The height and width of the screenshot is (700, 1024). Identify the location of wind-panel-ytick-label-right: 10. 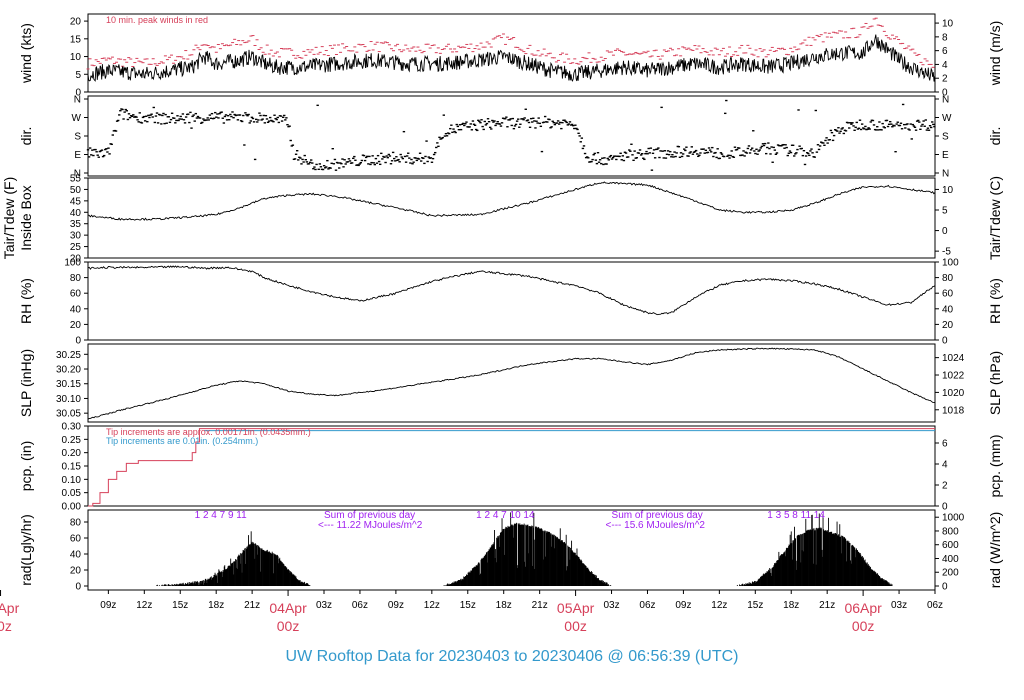
(948, 24).